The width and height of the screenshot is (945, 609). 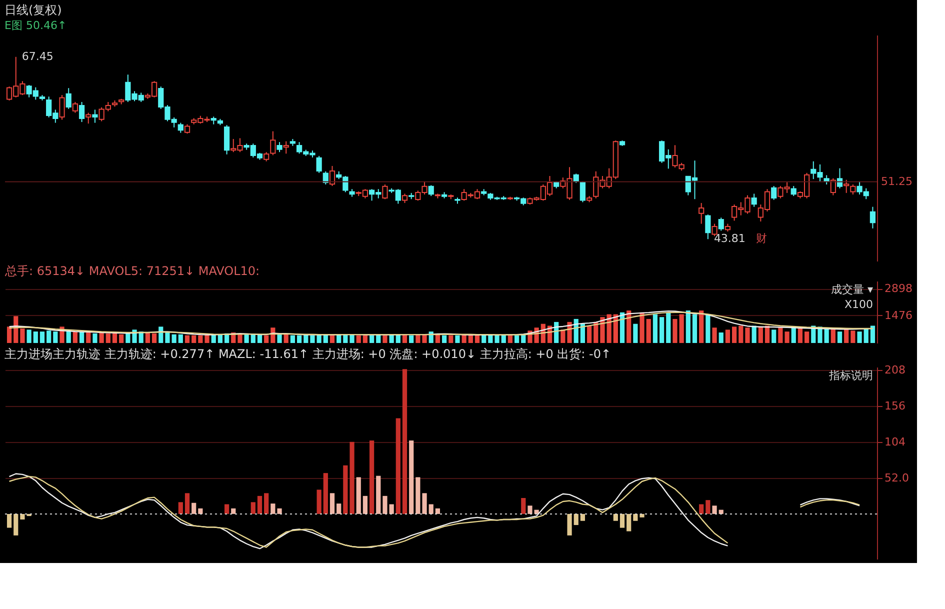 What do you see at coordinates (898, 315) in the screenshot?
I see `y-tick-label: 1476` at bounding box center [898, 315].